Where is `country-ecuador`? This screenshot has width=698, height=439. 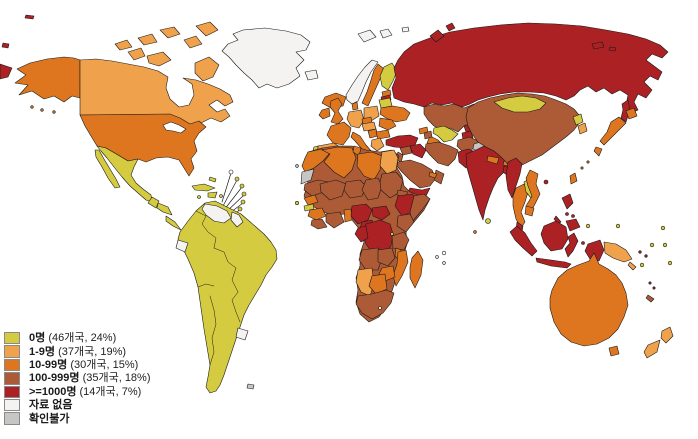 country-ecuador is located at coordinates (182, 246).